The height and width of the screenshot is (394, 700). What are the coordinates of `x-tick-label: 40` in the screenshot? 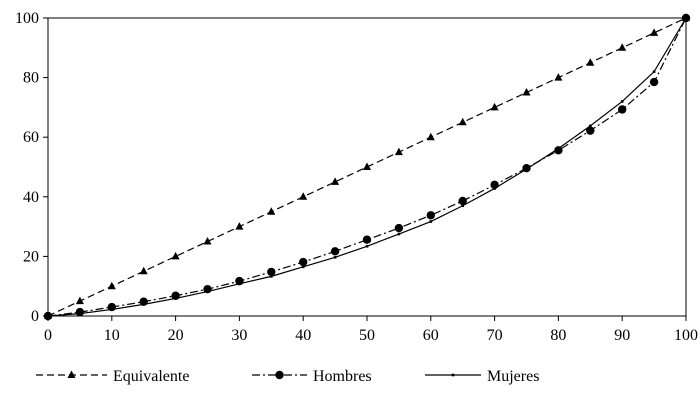 It's located at (303, 335).